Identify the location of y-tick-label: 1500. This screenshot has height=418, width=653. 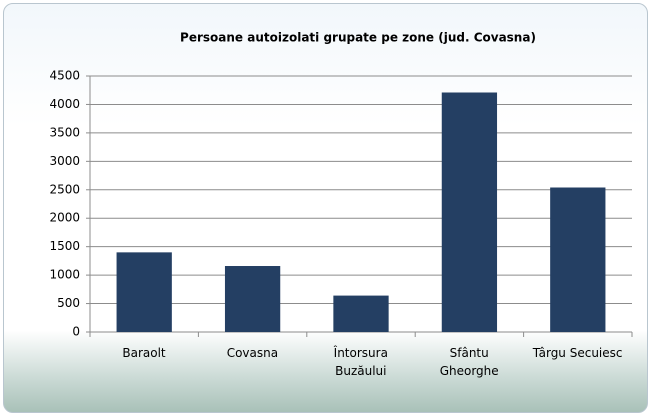
(64, 246).